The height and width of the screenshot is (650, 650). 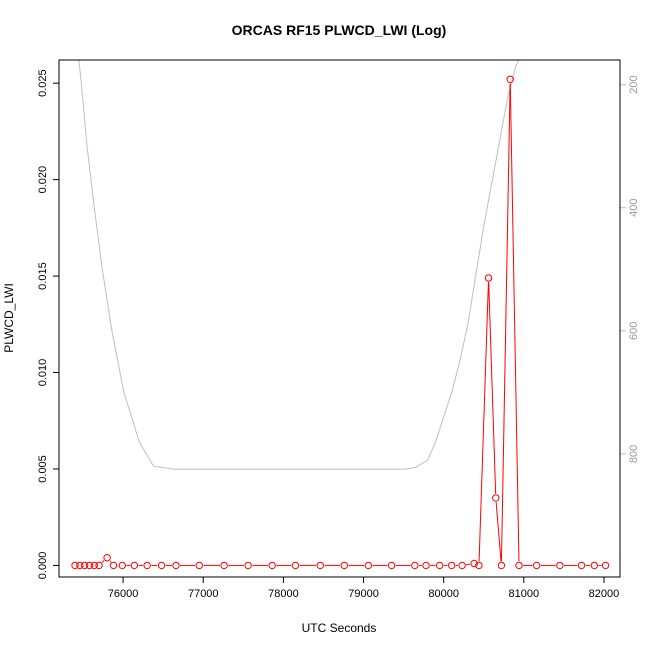 What do you see at coordinates (43, 276) in the screenshot?
I see `y-tick-label: 0.015` at bounding box center [43, 276].